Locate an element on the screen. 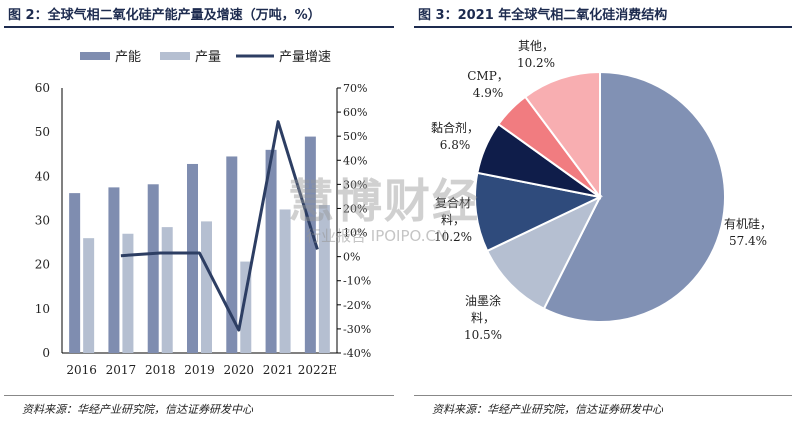 This screenshot has width=796, height=422. left-source-rule is located at coordinates (199, 395).